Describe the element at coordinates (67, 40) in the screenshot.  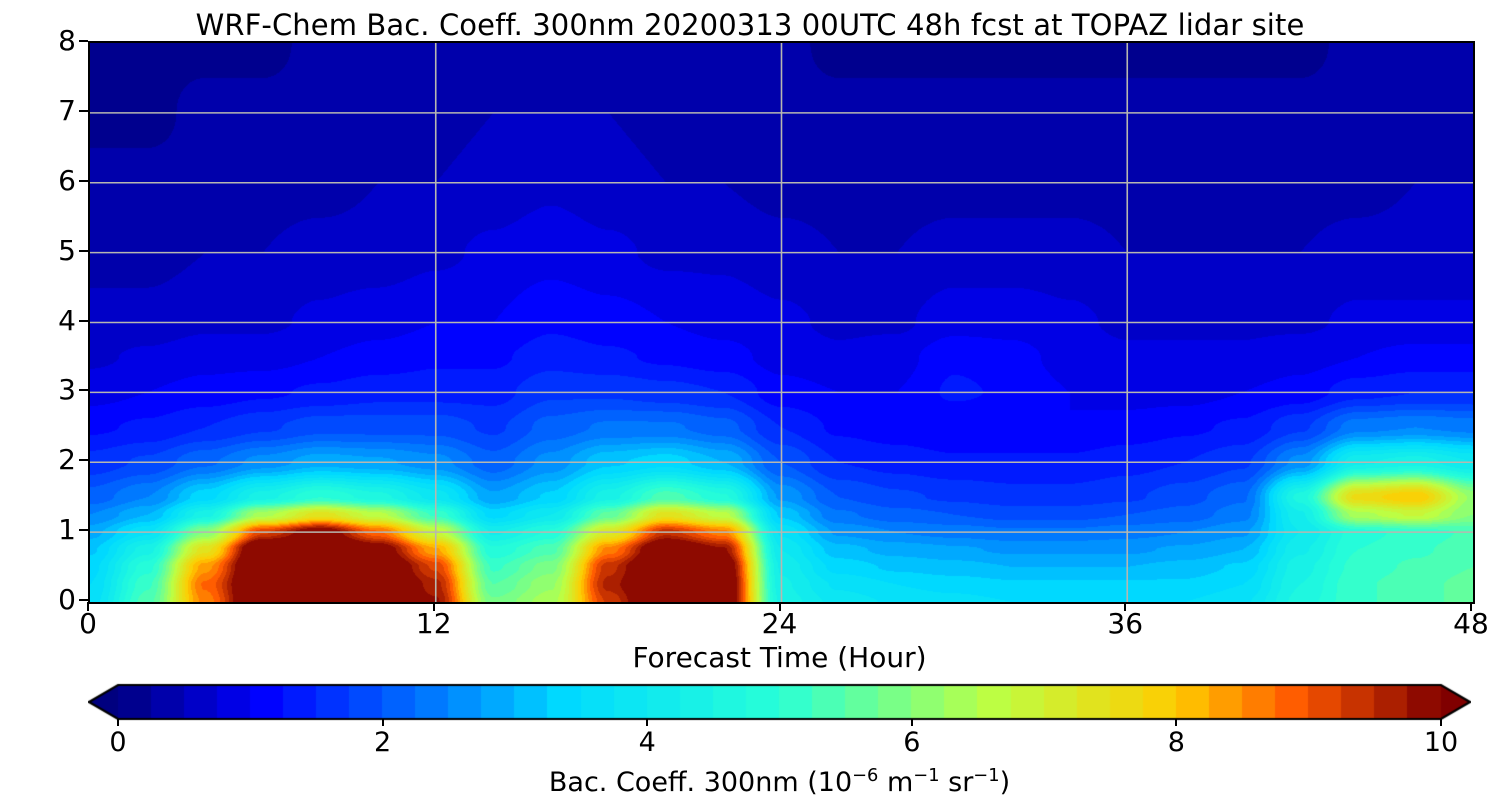
I see `y-tick-label-8: 8` at that location.